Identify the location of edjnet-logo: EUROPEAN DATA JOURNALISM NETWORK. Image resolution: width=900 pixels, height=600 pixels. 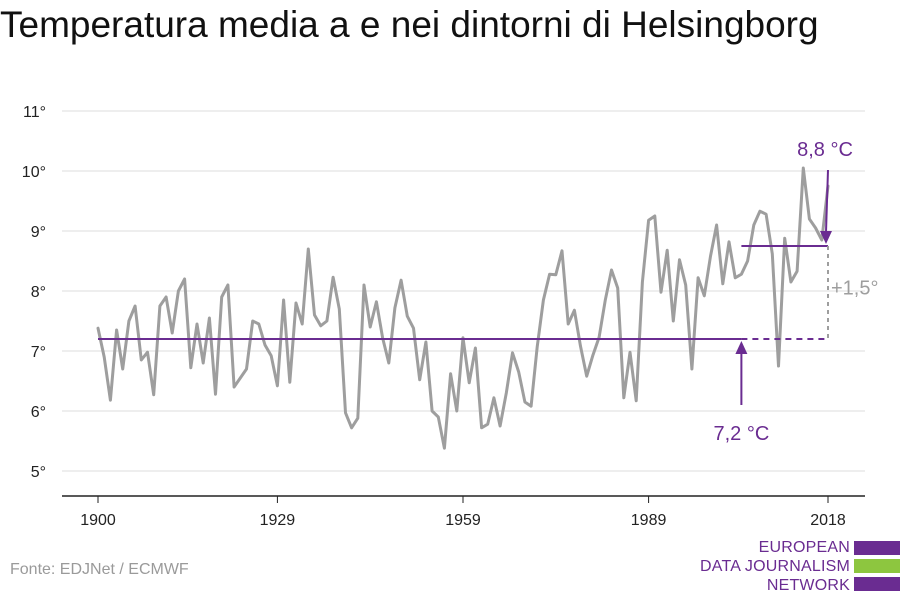
(800, 568).